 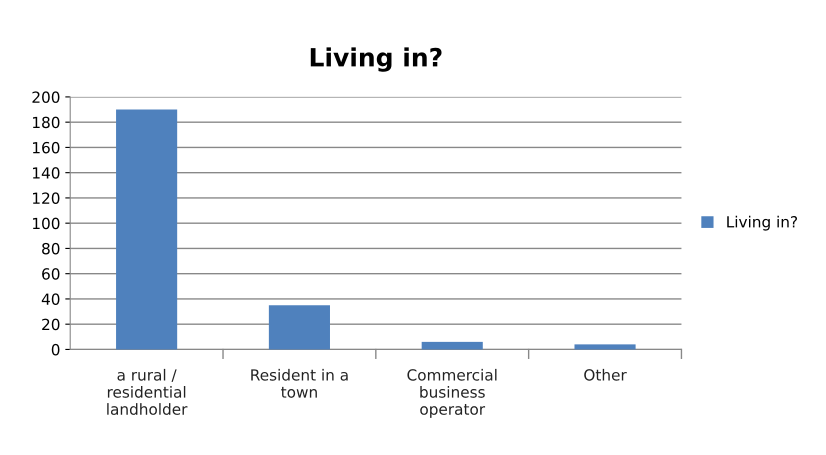 I want to click on y-tick-label: 0, so click(x=56, y=350).